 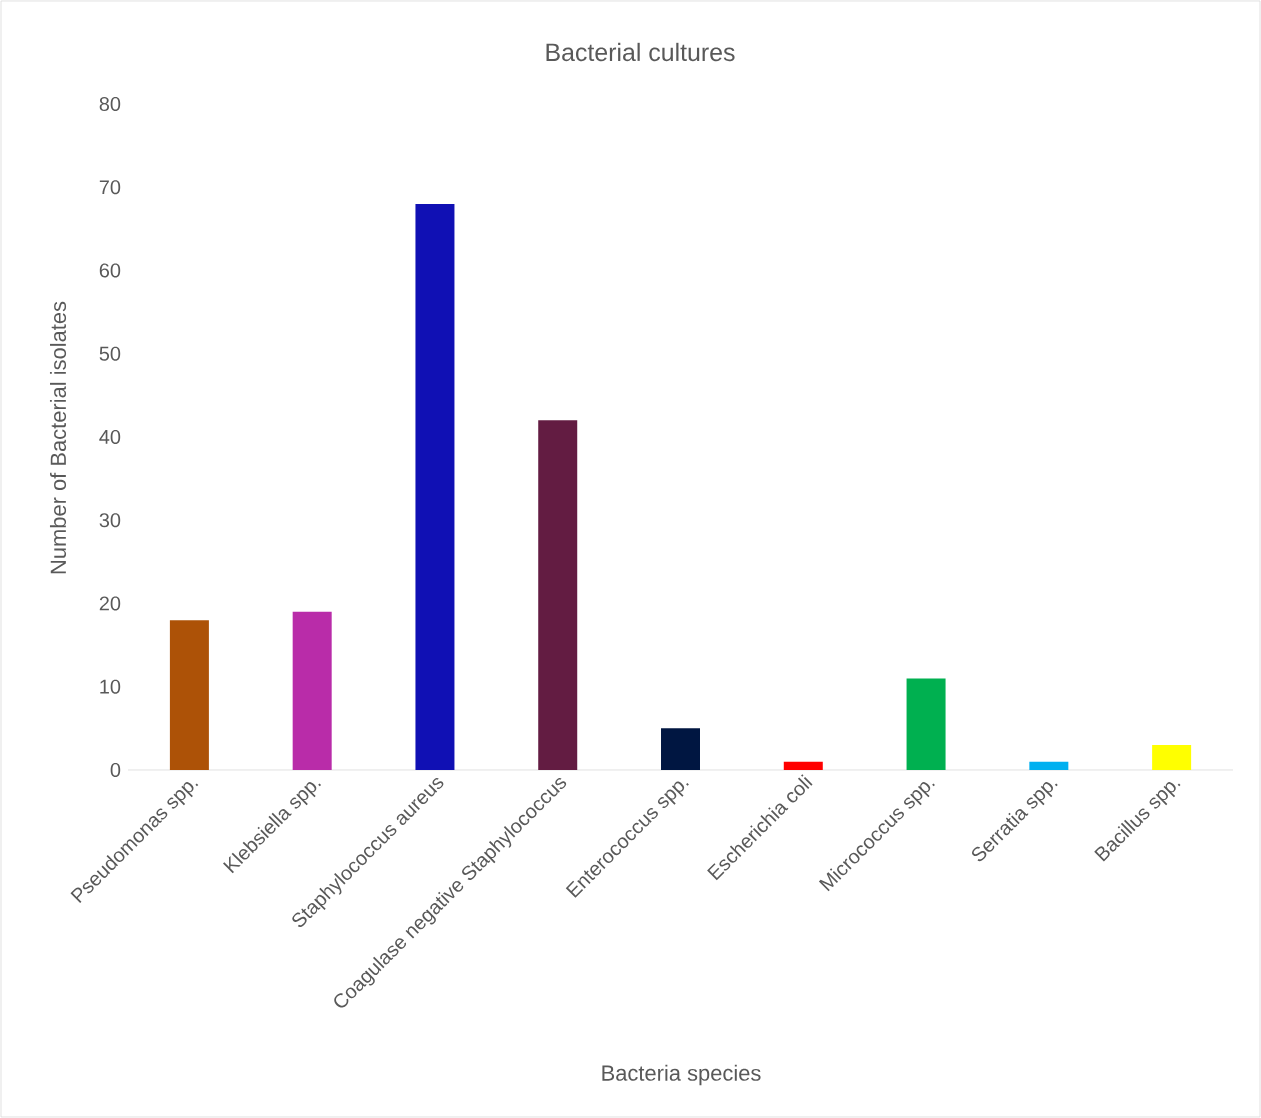 What do you see at coordinates (110, 104) in the screenshot?
I see `y-tick-label: 80` at bounding box center [110, 104].